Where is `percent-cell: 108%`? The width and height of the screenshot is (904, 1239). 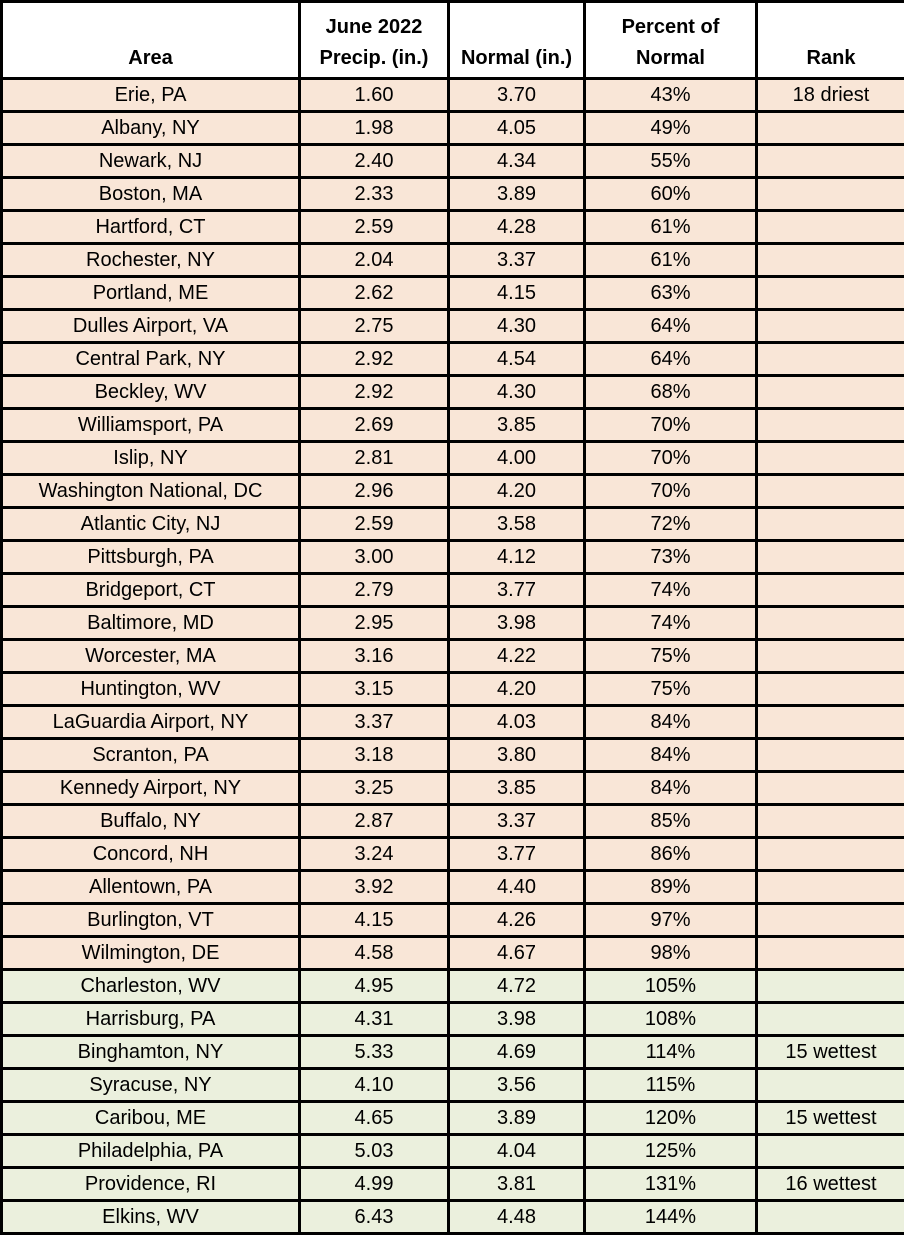 percent-cell: 108% is located at coordinates (670, 1019).